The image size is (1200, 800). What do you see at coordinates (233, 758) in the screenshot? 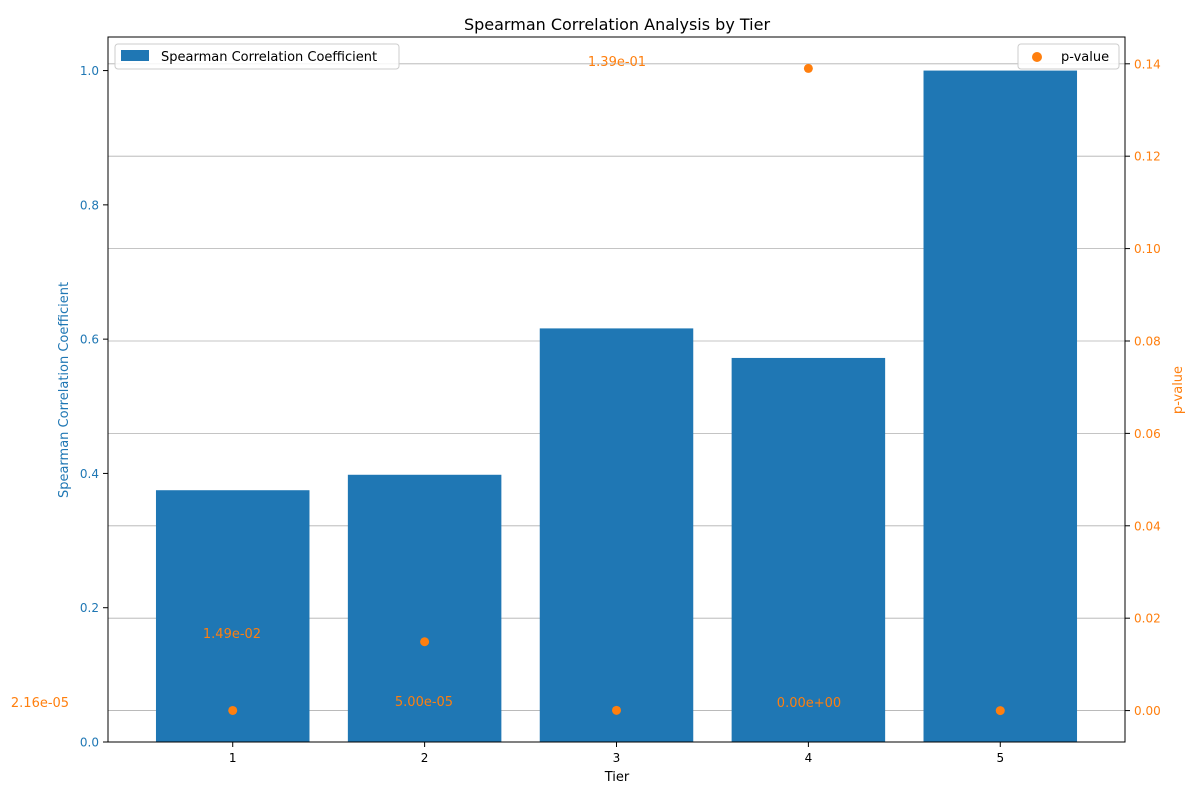
I see `x-tick-label: 1` at bounding box center [233, 758].